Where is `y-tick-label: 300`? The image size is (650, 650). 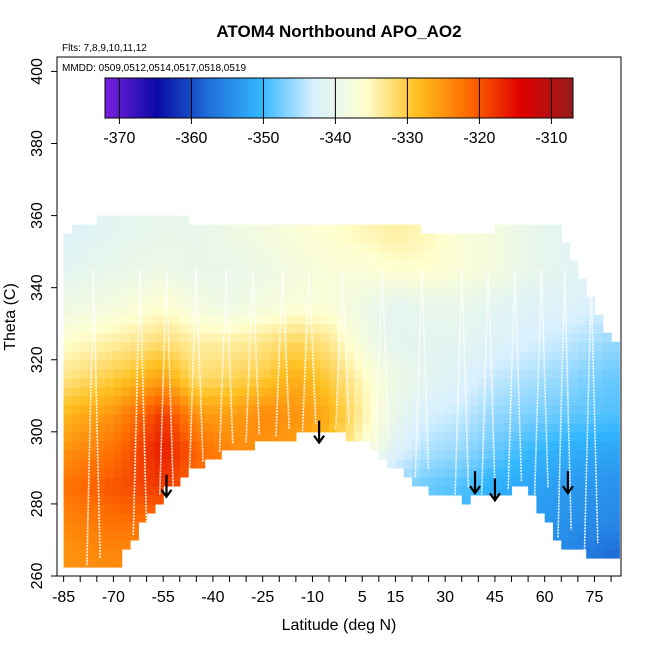 y-tick-label: 300 is located at coordinates (37, 431).